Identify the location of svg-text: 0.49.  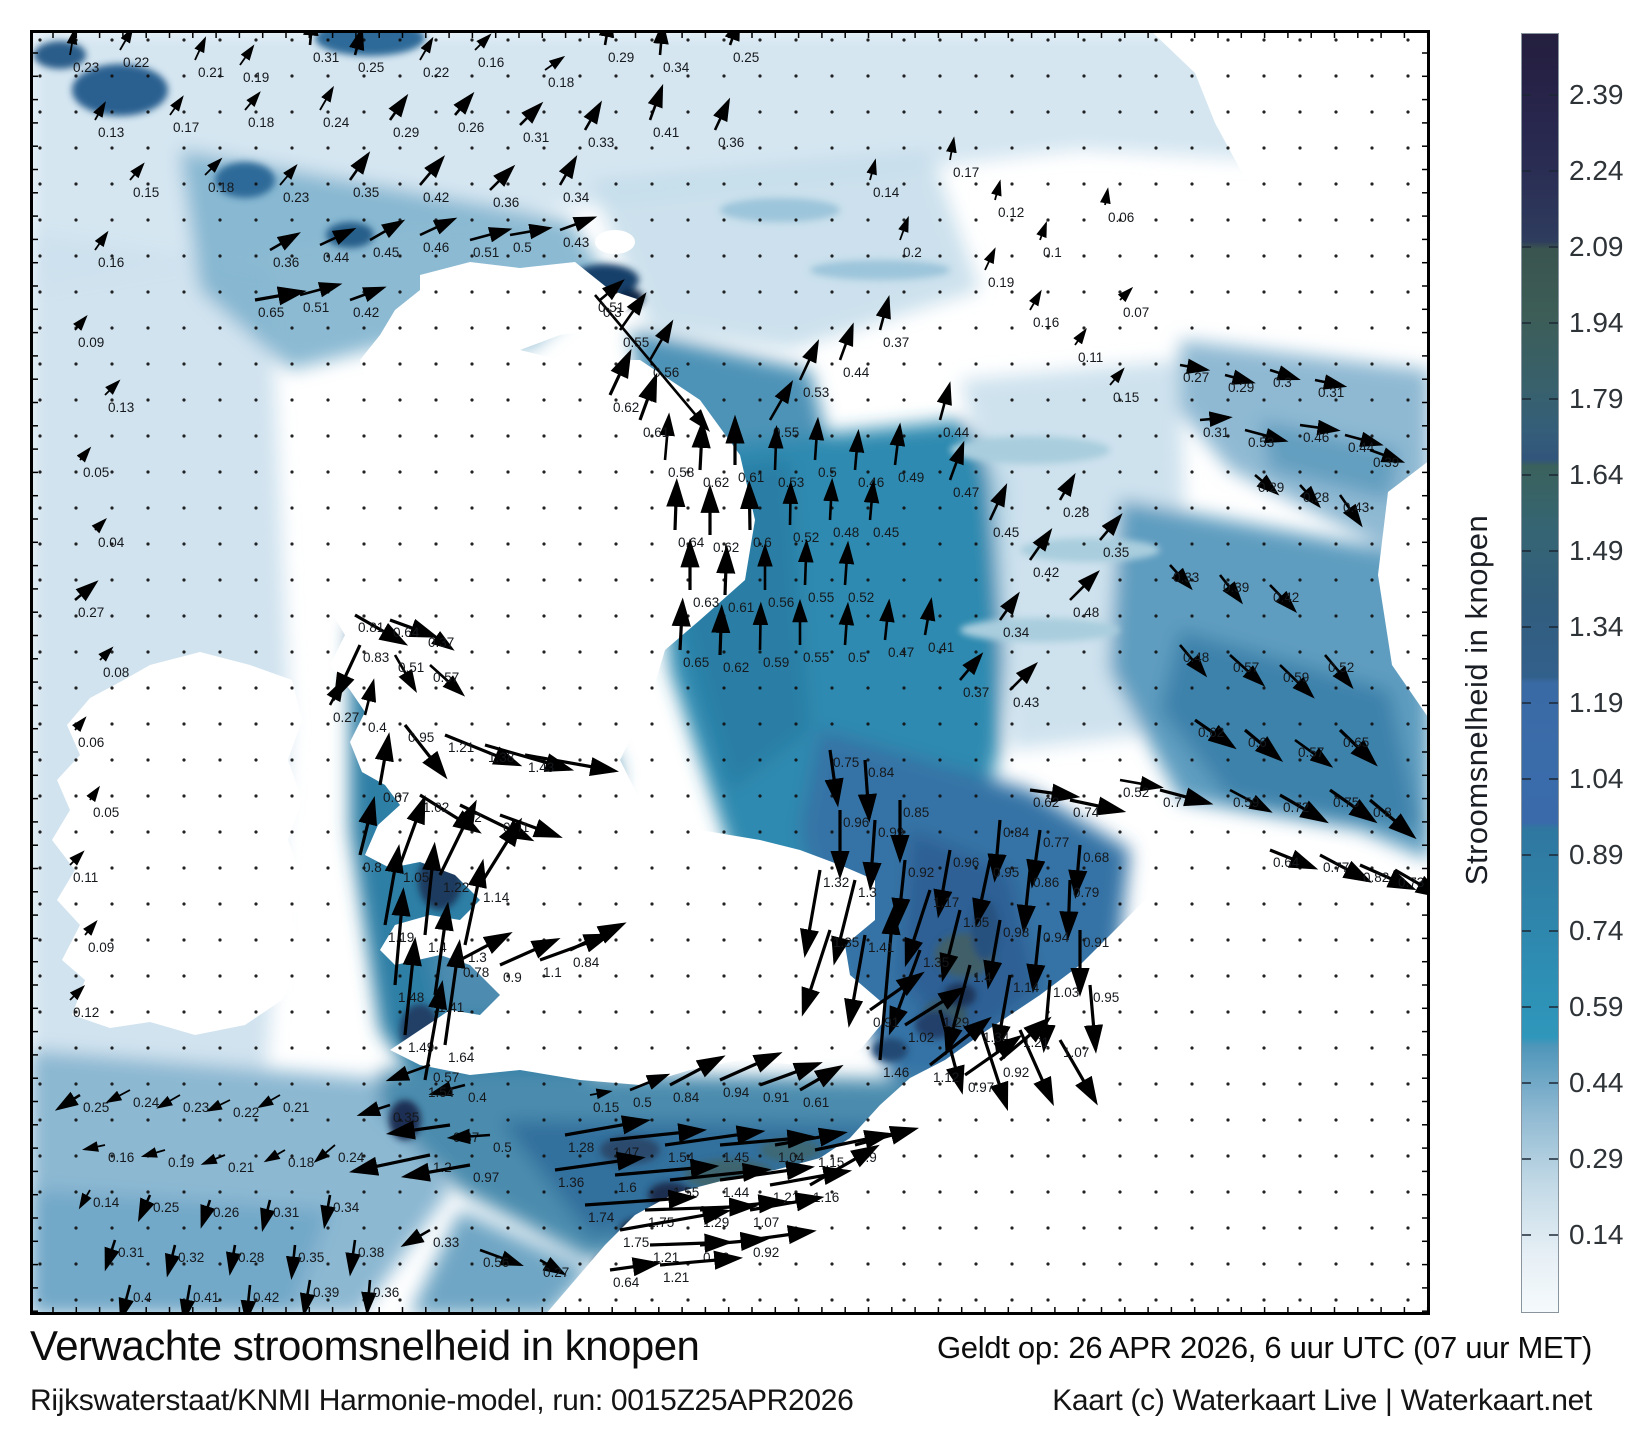
(911, 477).